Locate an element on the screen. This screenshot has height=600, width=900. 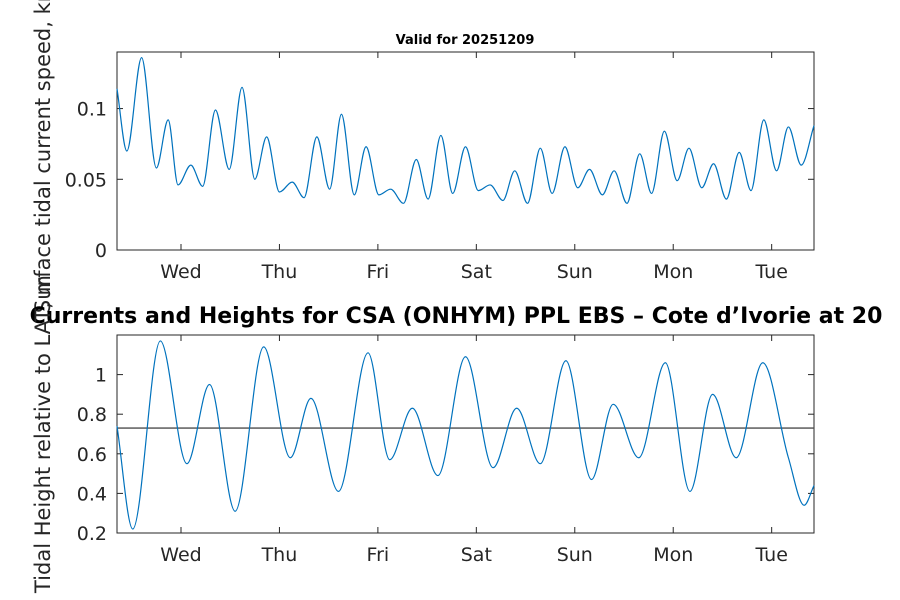
speed-xtick-label: Sat is located at coordinates (476, 272).